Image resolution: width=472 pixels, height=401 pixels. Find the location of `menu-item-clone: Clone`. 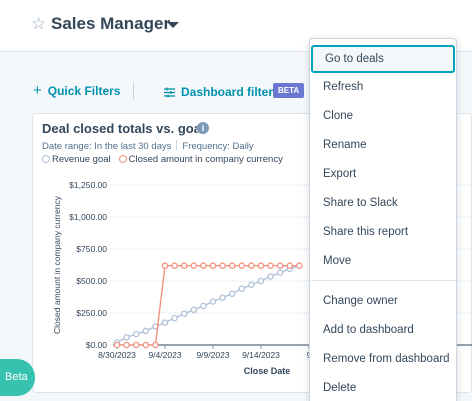

menu-item-clone: Clone is located at coordinates (338, 116).